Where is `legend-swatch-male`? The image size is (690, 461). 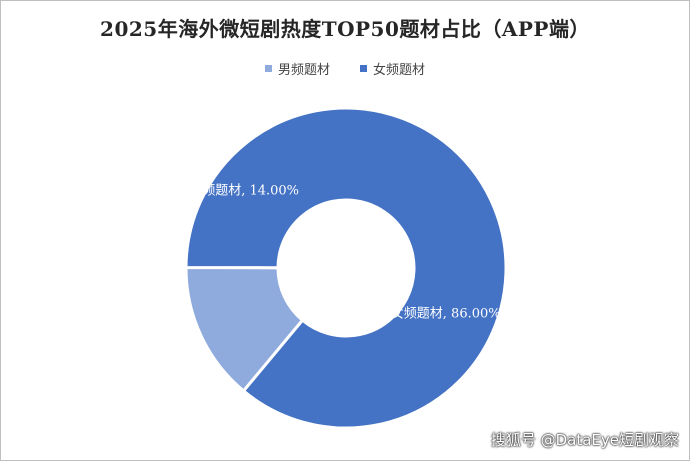 legend-swatch-male is located at coordinates (268, 68).